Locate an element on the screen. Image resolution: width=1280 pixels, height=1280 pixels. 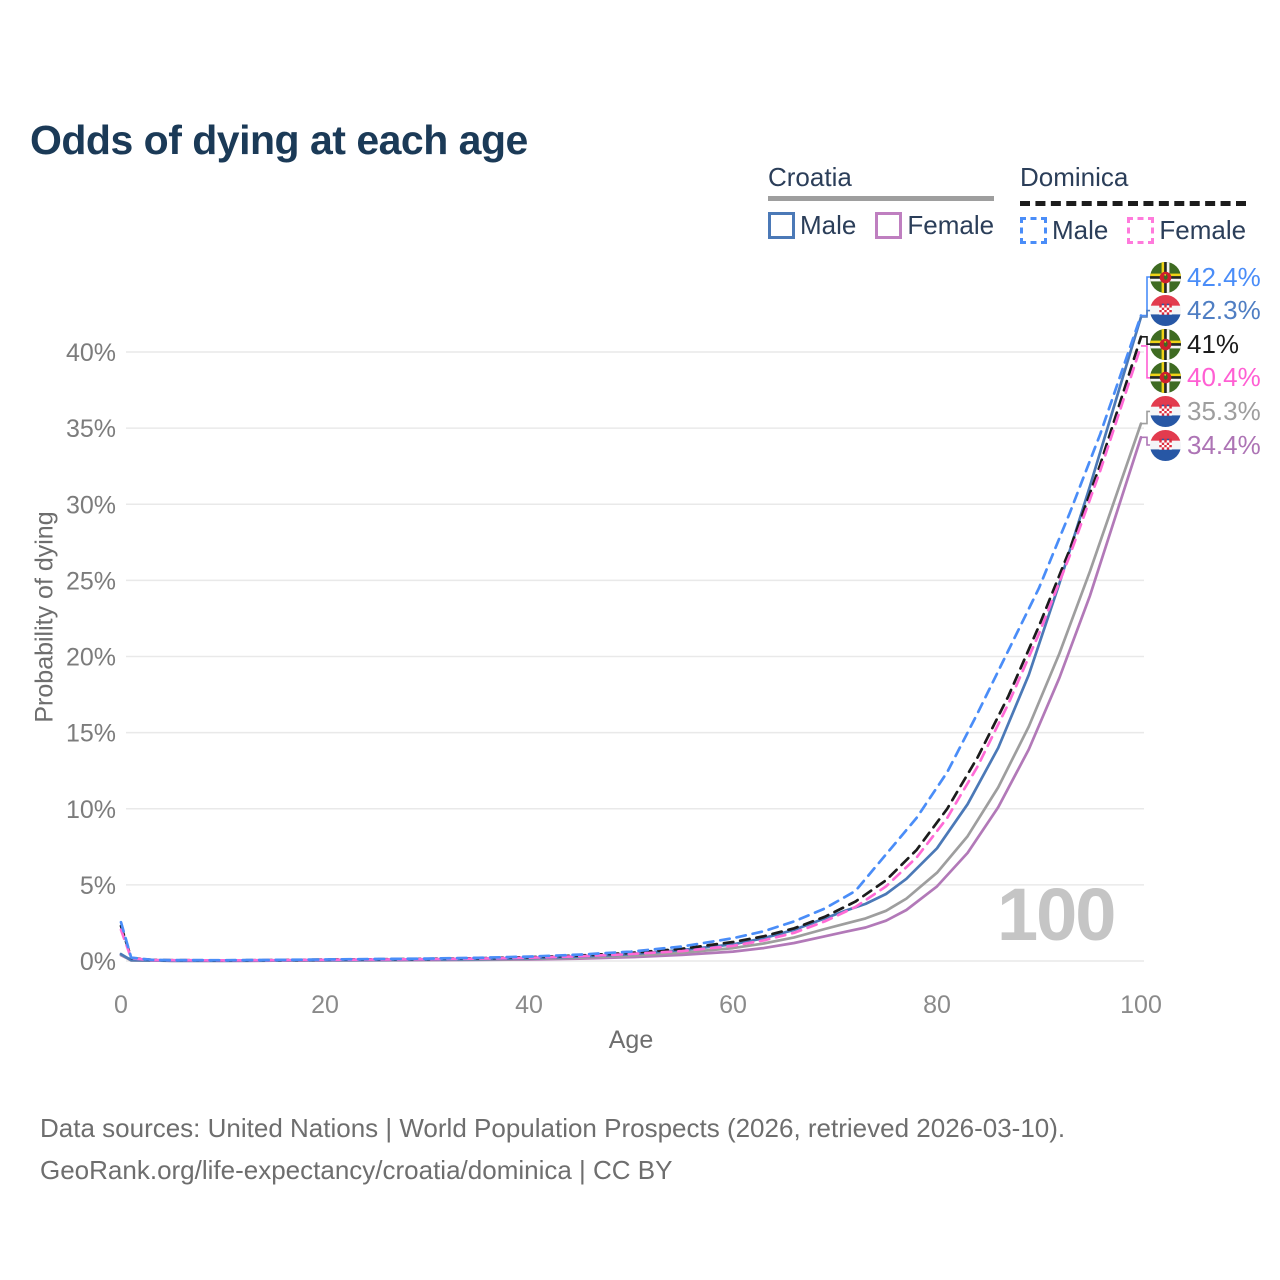
legend-item-dominica-female: Female is located at coordinates (1186, 230).